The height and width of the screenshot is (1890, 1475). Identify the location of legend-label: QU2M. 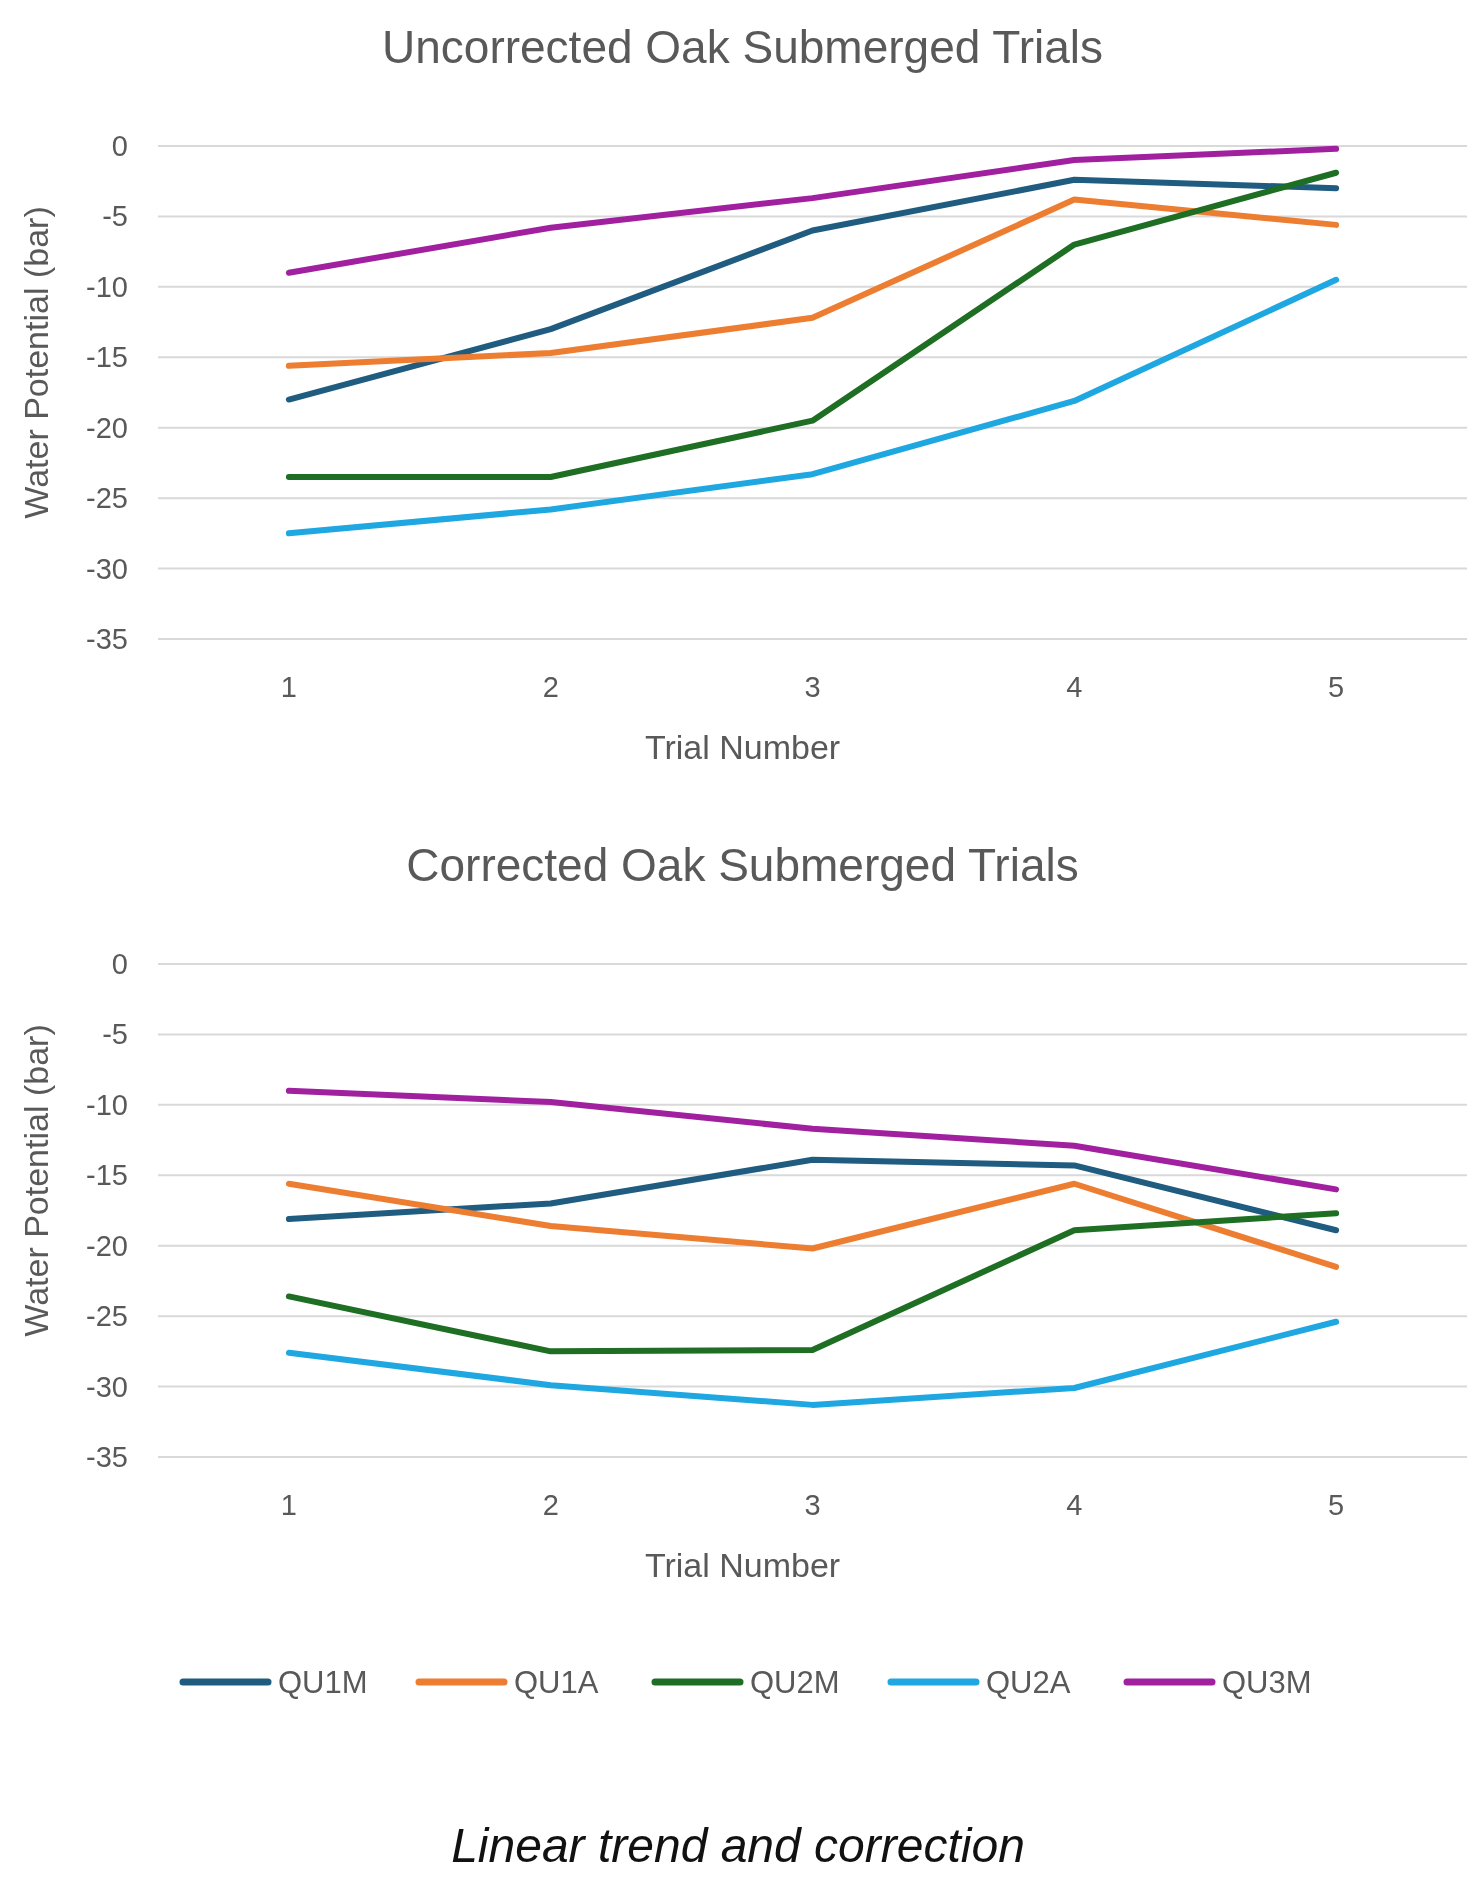
(795, 1682).